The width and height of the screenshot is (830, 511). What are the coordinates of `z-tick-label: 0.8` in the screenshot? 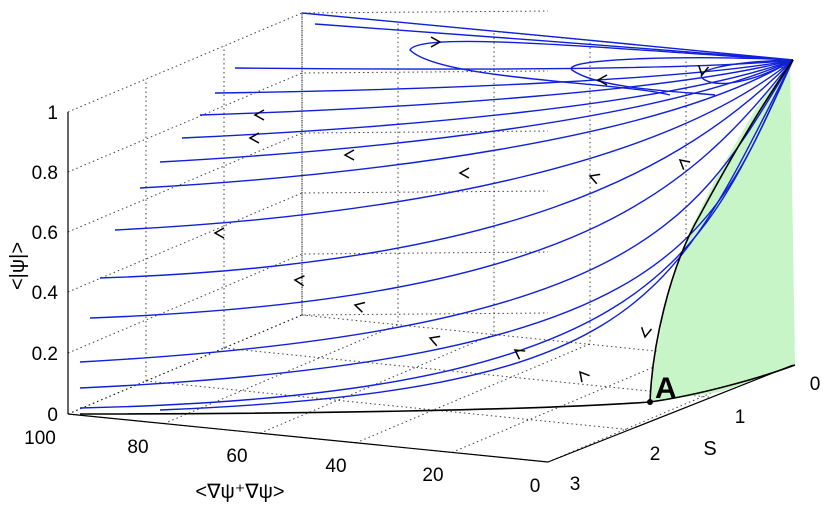 It's located at (45, 173).